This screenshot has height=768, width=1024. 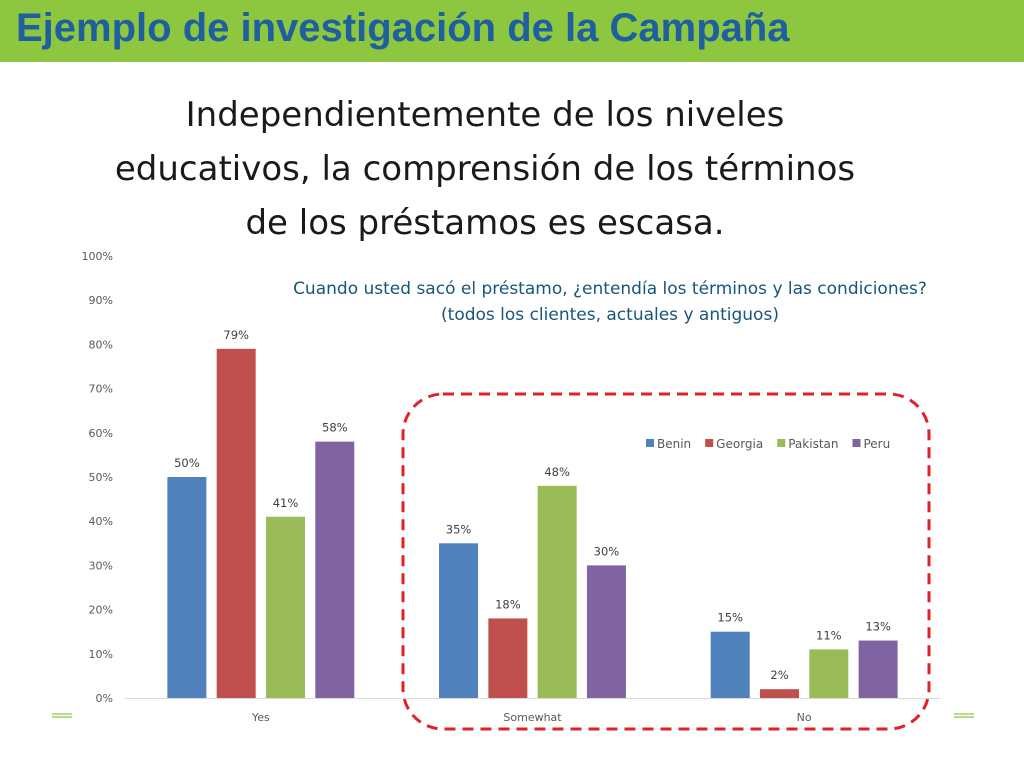 I want to click on data-label: 15%, so click(x=730, y=618).